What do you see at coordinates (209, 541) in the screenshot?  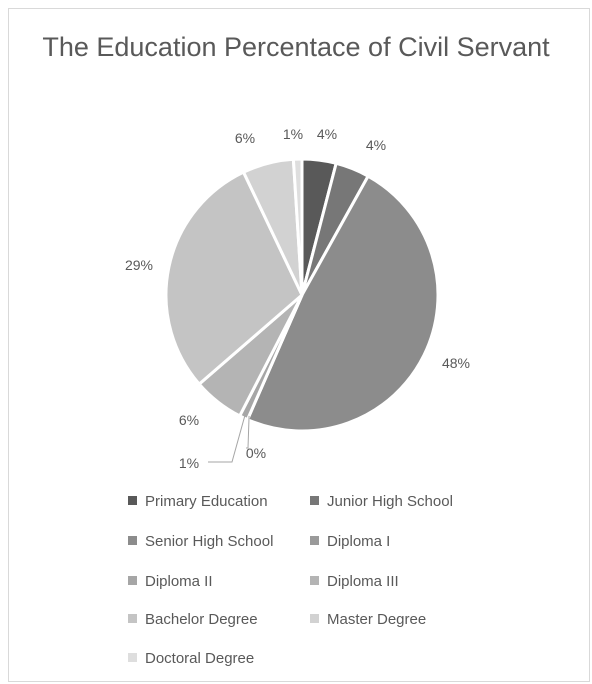 I see `legend-label-2: Senior High School` at bounding box center [209, 541].